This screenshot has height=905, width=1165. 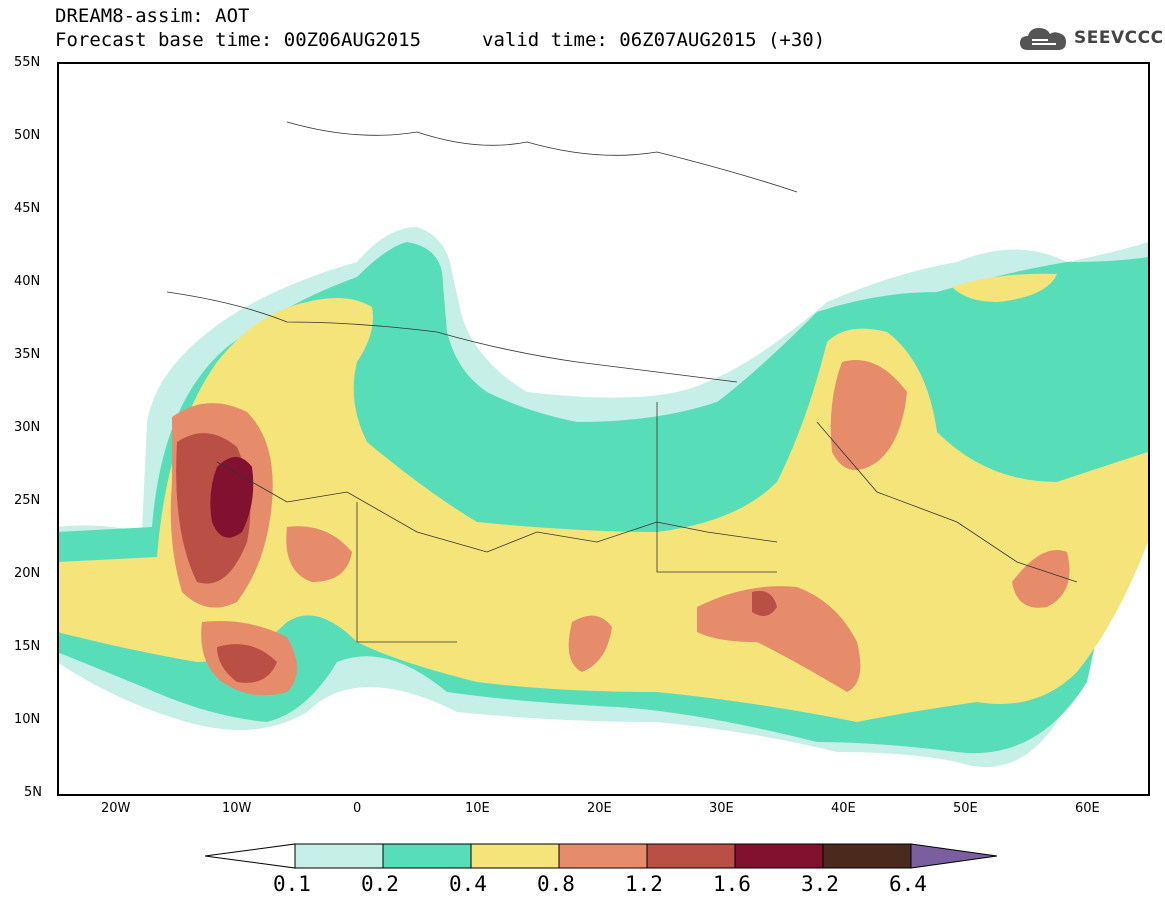 I want to click on colorbar-label: 0.4, so click(x=468, y=884).